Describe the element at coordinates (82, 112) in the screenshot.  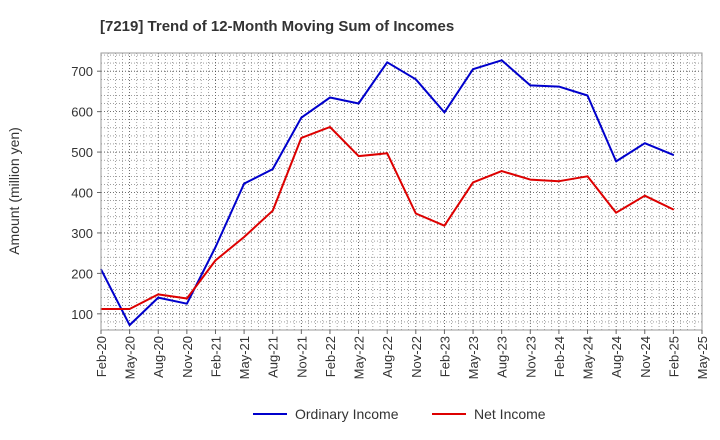
I see `y-tick-label: 600` at that location.